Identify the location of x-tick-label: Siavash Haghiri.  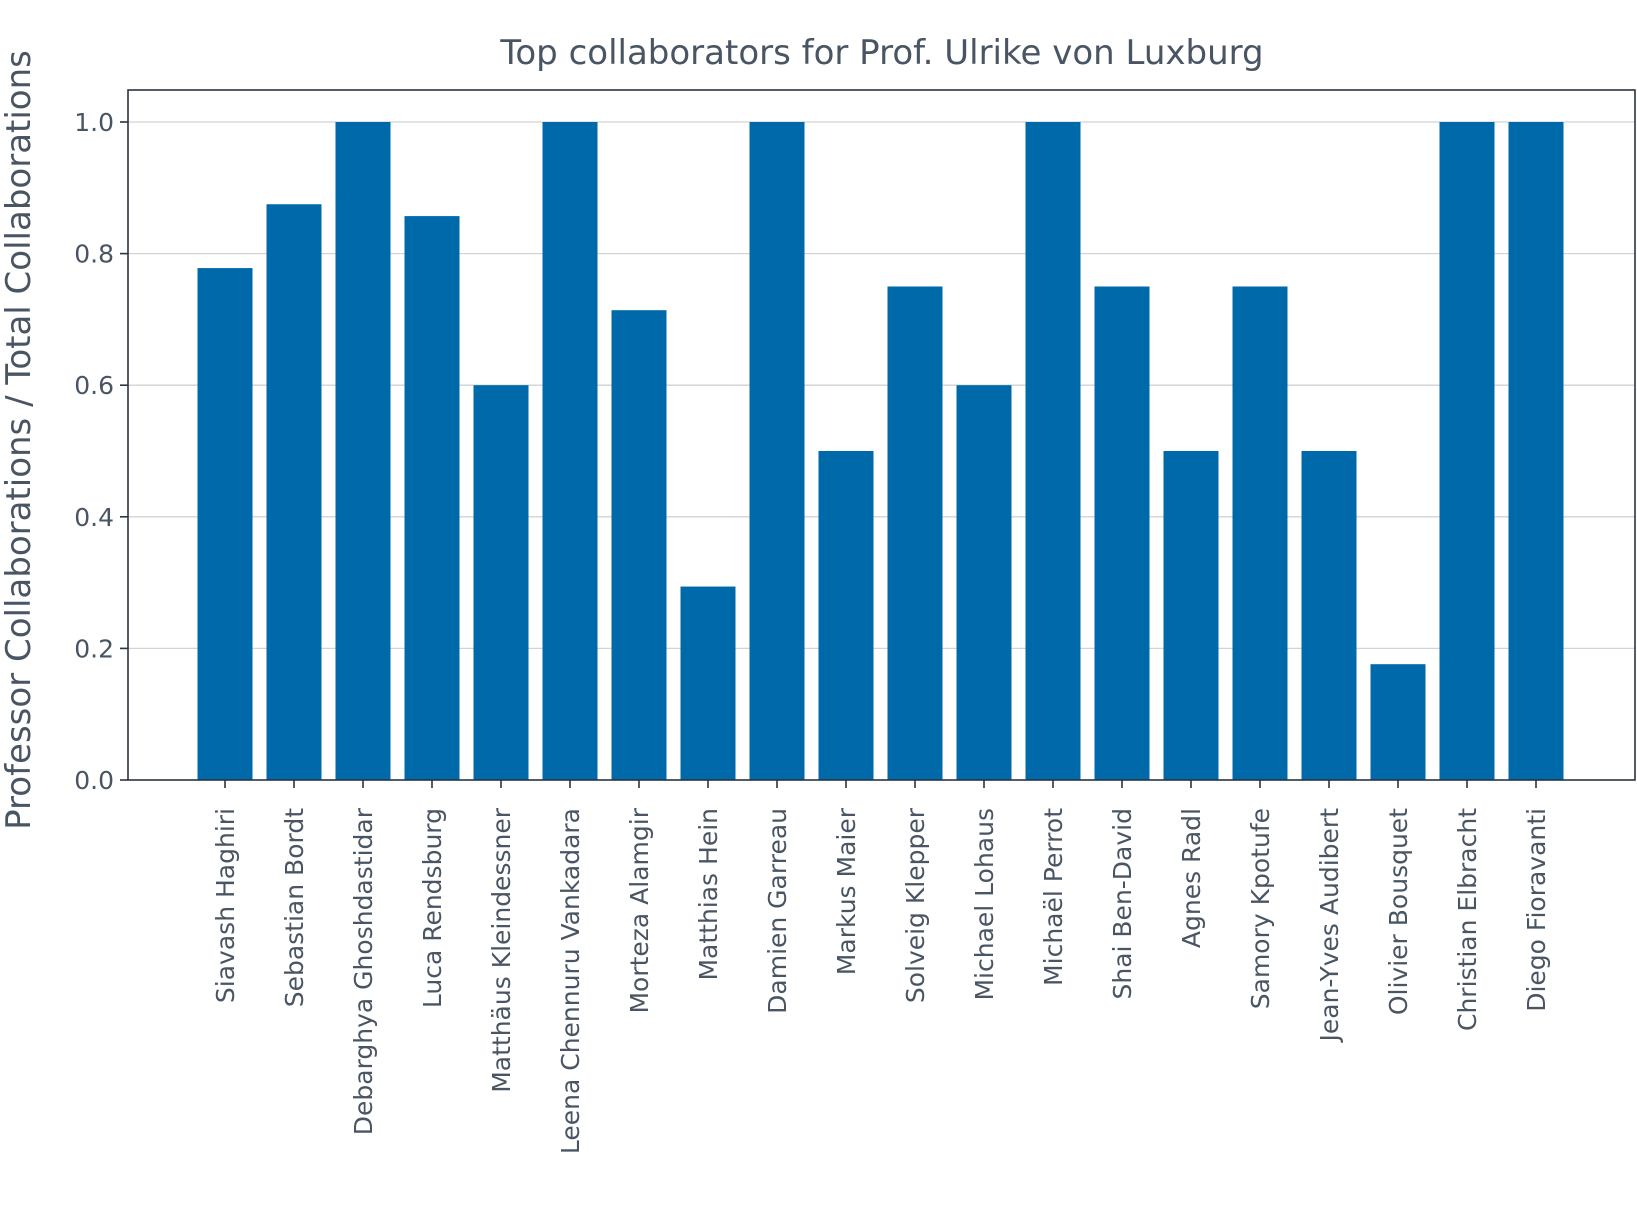
(225, 905).